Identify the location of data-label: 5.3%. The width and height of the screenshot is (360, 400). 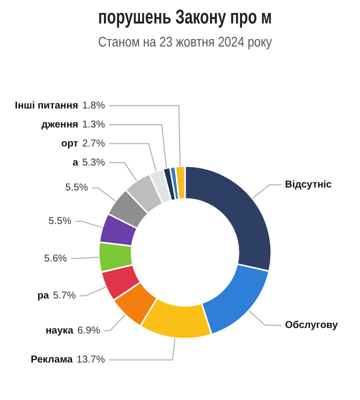
(94, 162).